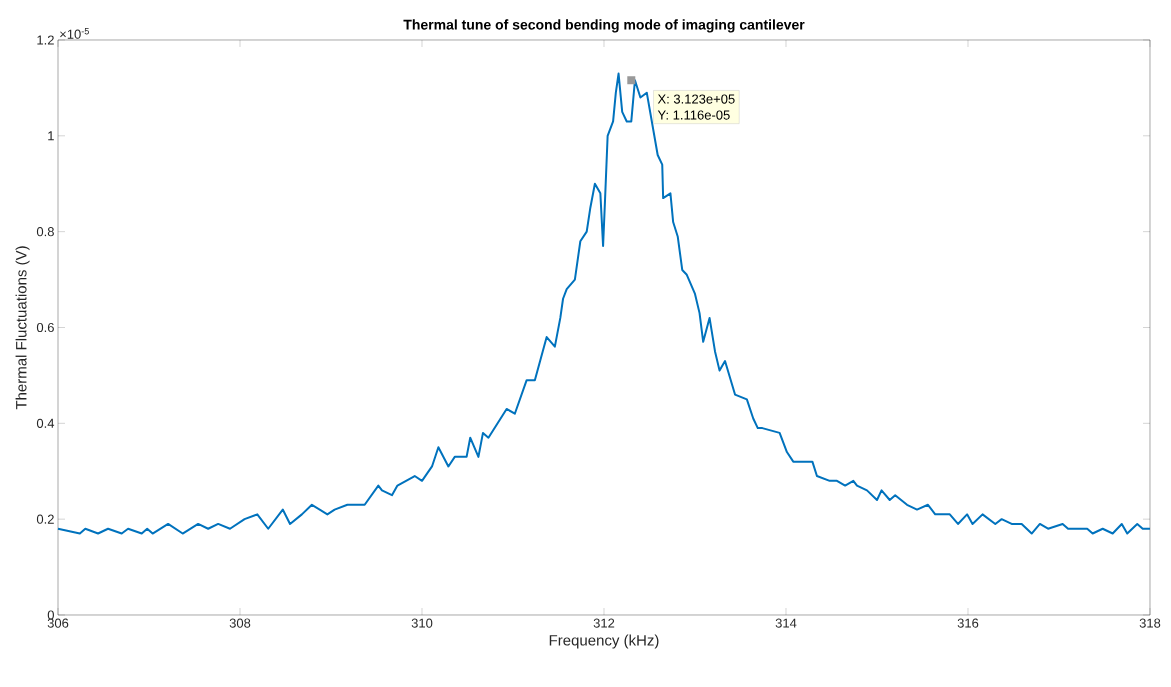 This screenshot has width=1171, height=687. Describe the element at coordinates (45, 423) in the screenshot. I see `y-tick-label: 0.4` at that location.